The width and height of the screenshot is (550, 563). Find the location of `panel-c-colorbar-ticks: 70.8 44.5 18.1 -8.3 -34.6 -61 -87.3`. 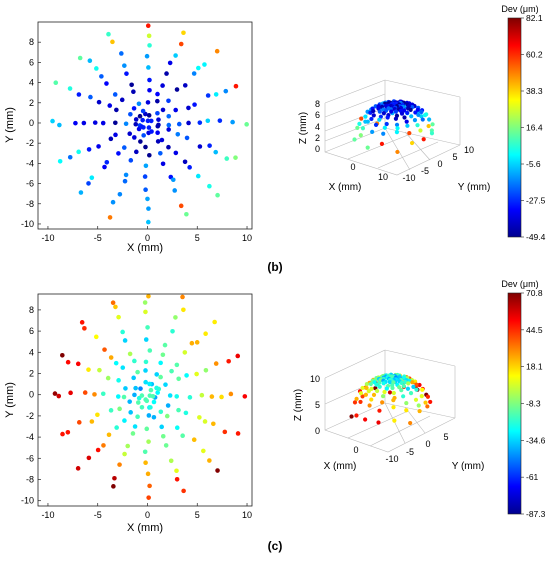

panel-c-colorbar-ticks: 70.8 44.5 18.1 -8.3 -34.6 -61 -87.3 is located at coordinates (533, 403).